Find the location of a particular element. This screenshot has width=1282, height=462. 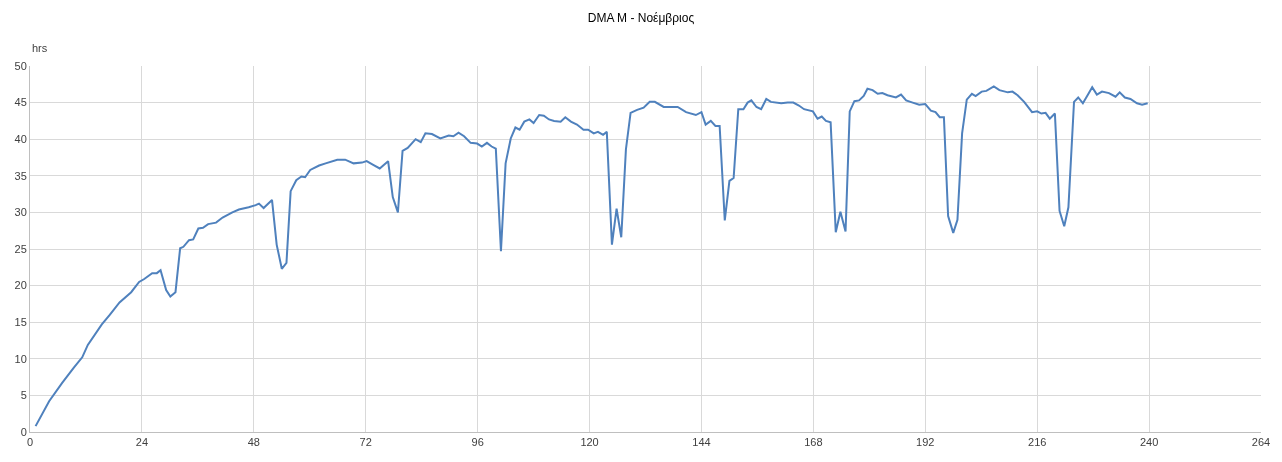

y-tick-label: 10 is located at coordinates (20, 358).